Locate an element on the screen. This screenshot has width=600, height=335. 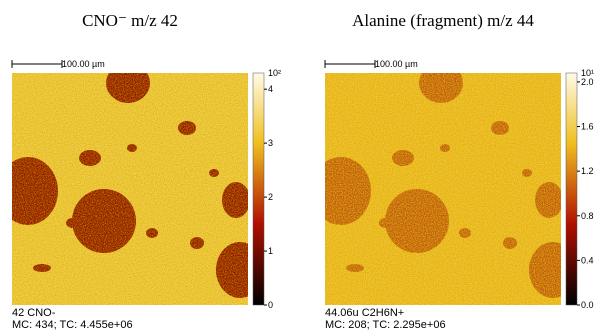
colorbar-tick-label: 2.0 is located at coordinates (587, 82).